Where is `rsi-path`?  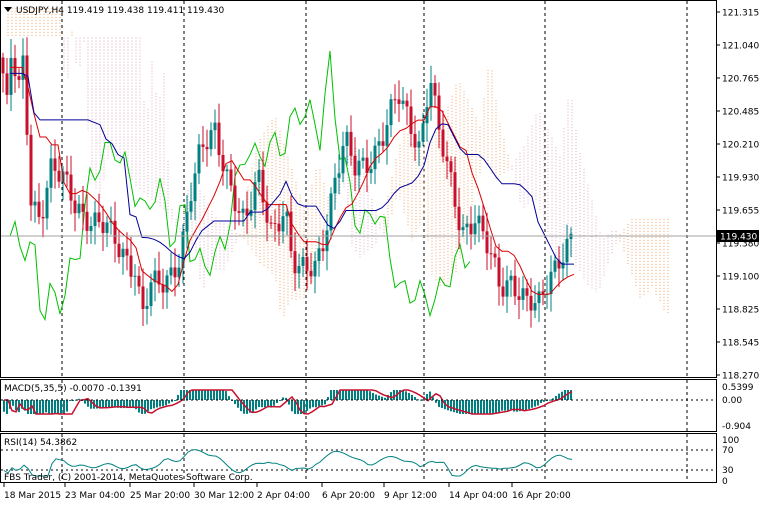
rsi-path is located at coordinates (288, 463).